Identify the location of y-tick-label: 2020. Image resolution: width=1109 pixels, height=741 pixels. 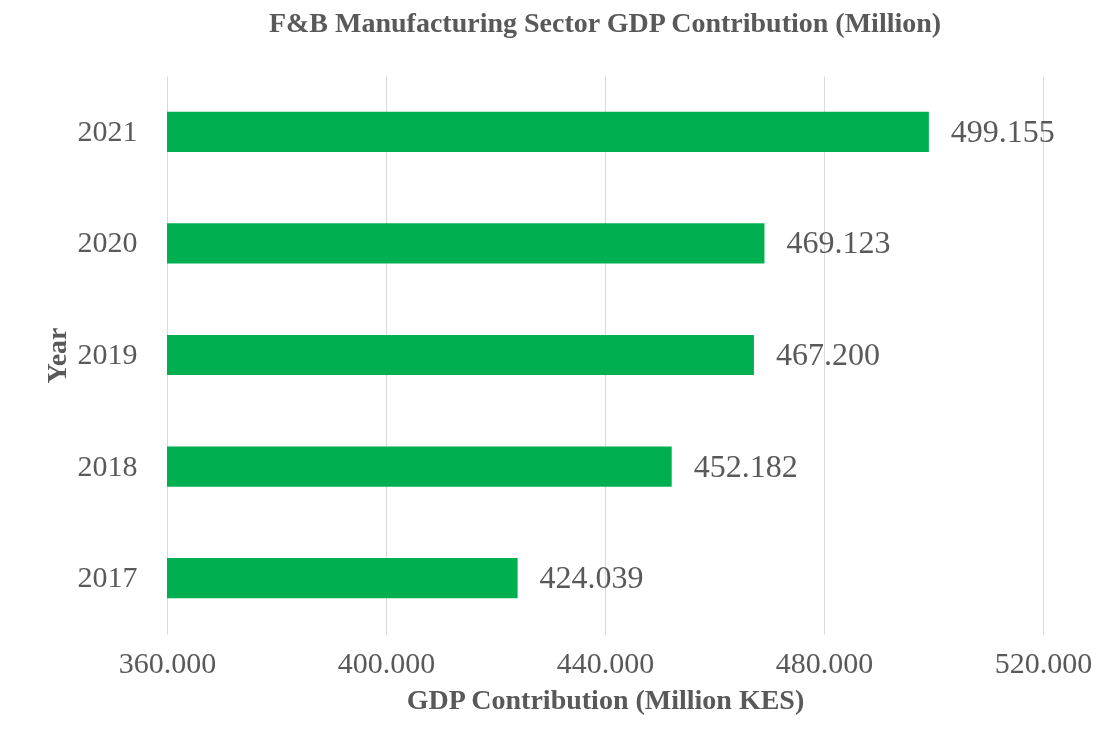
(107, 242).